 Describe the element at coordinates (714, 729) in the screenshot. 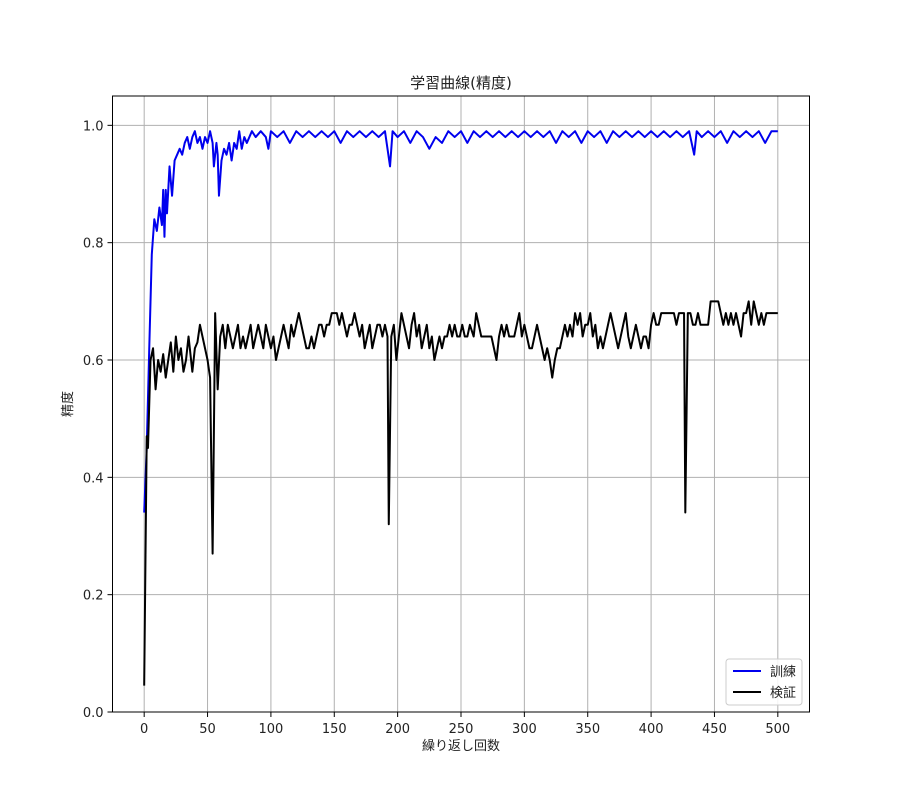

I see `x-tick-label: 450` at that location.